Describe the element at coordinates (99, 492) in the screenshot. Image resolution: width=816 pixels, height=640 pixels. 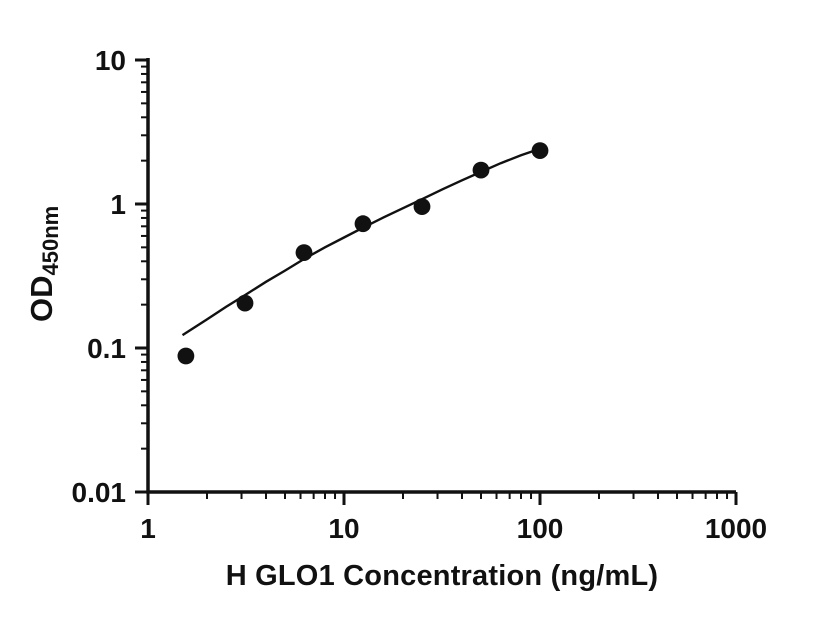
I see `y-tick-label: 0.01` at that location.